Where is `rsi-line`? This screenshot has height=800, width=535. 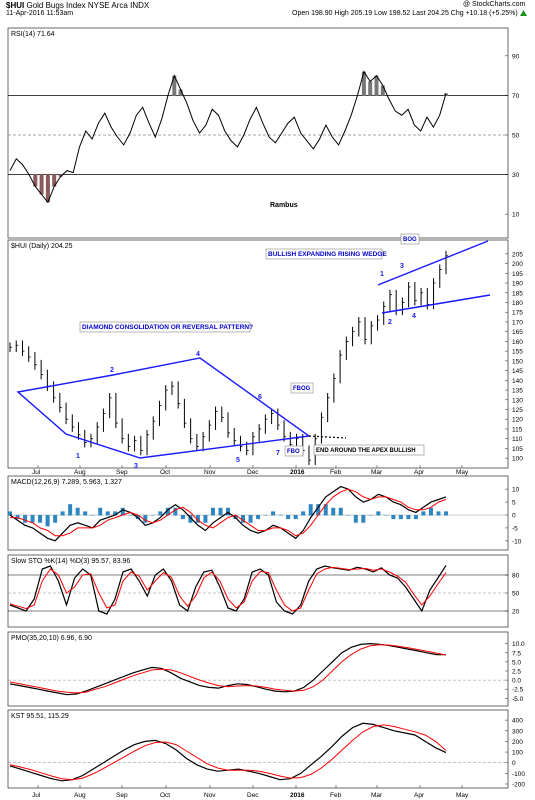
rsi-line is located at coordinates (228, 137).